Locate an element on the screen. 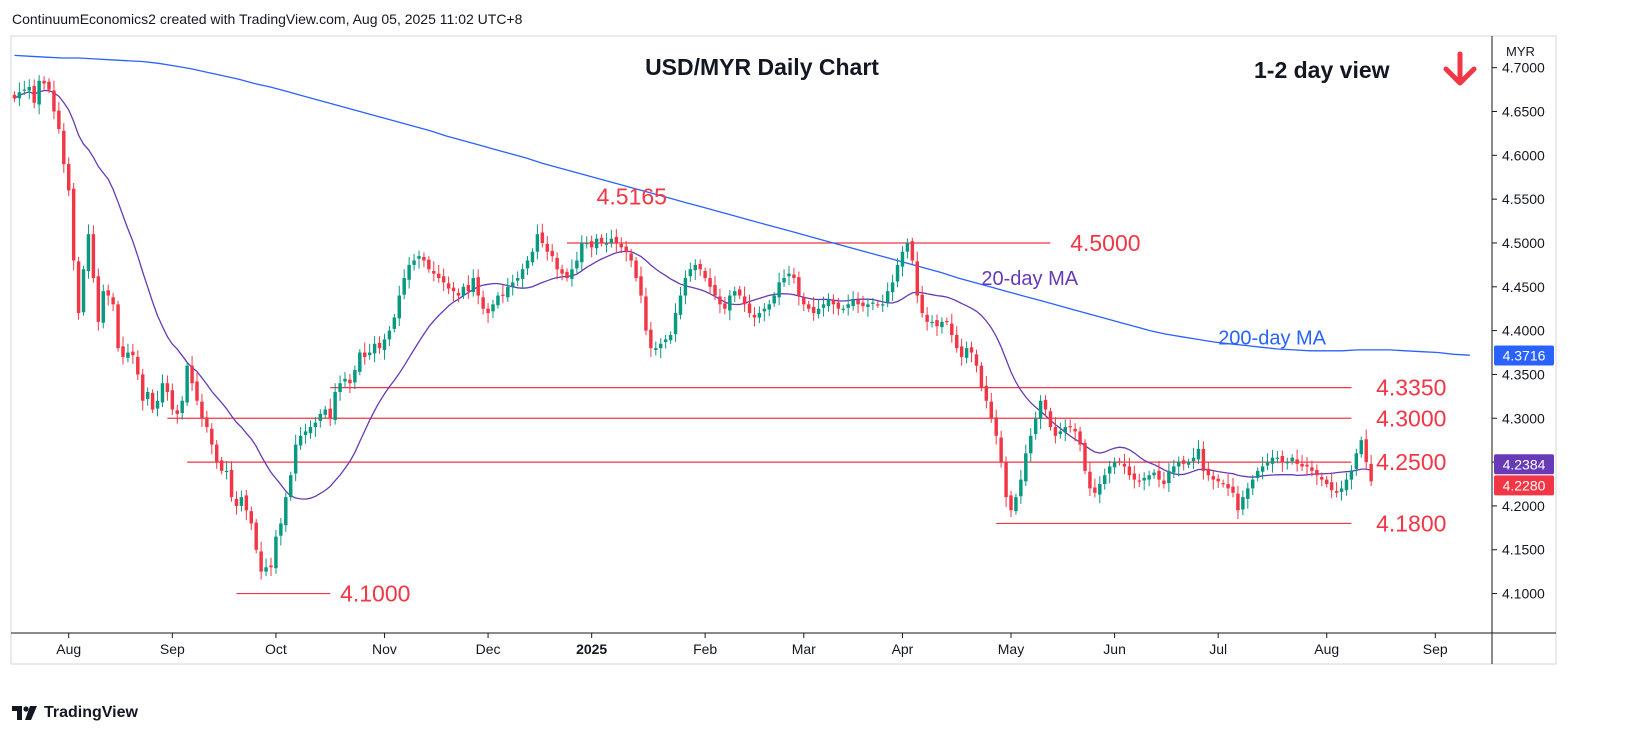 This screenshot has width=1634, height=742. y-tick-label: 4.3500 is located at coordinates (1523, 374).